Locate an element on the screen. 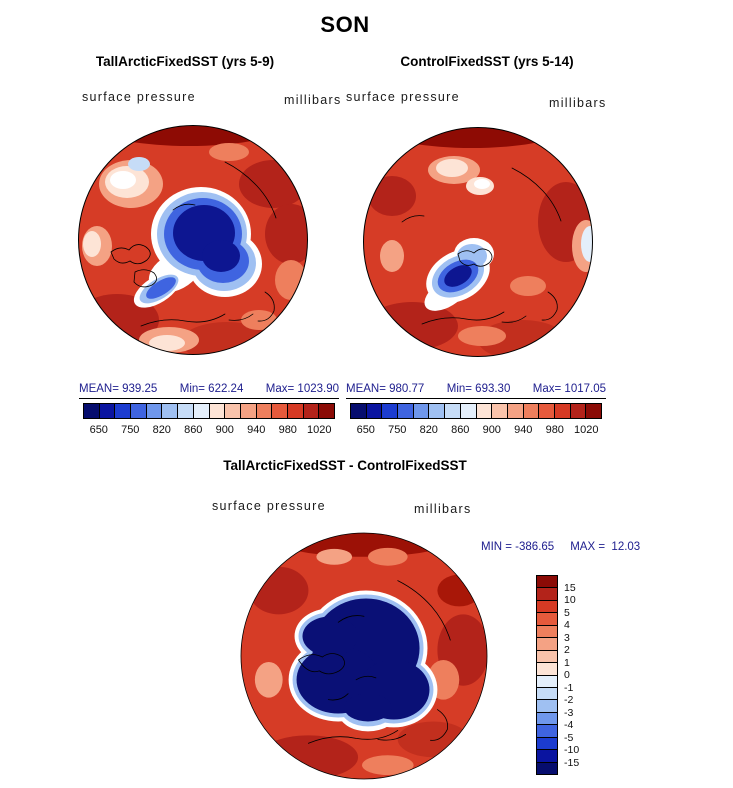 The width and height of the screenshot is (733, 788). pressure-colorbar-ticks-tall: 650 750 820 860 900 940 980 1020 is located at coordinates (209, 431).